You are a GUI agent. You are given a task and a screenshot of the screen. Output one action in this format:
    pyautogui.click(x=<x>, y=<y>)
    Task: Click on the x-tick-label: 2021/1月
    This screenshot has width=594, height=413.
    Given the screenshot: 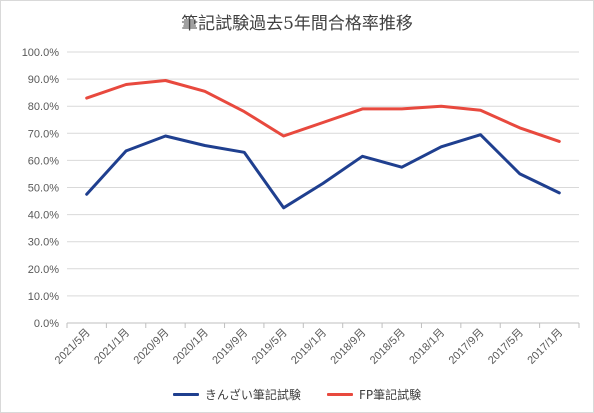 What is the action you would take?
    pyautogui.click(x=112, y=347)
    